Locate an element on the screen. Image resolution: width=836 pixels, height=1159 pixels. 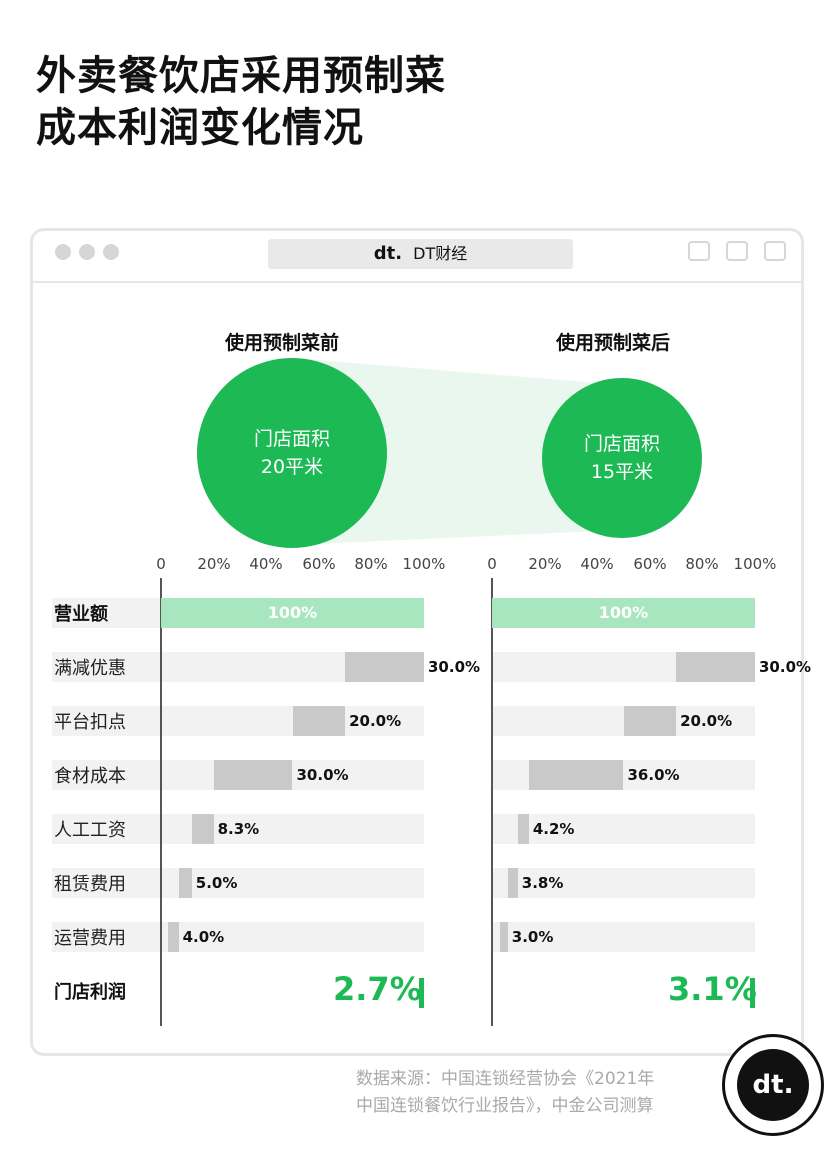
value-label-platform-fee-before: 20.0% is located at coordinates (375, 721).